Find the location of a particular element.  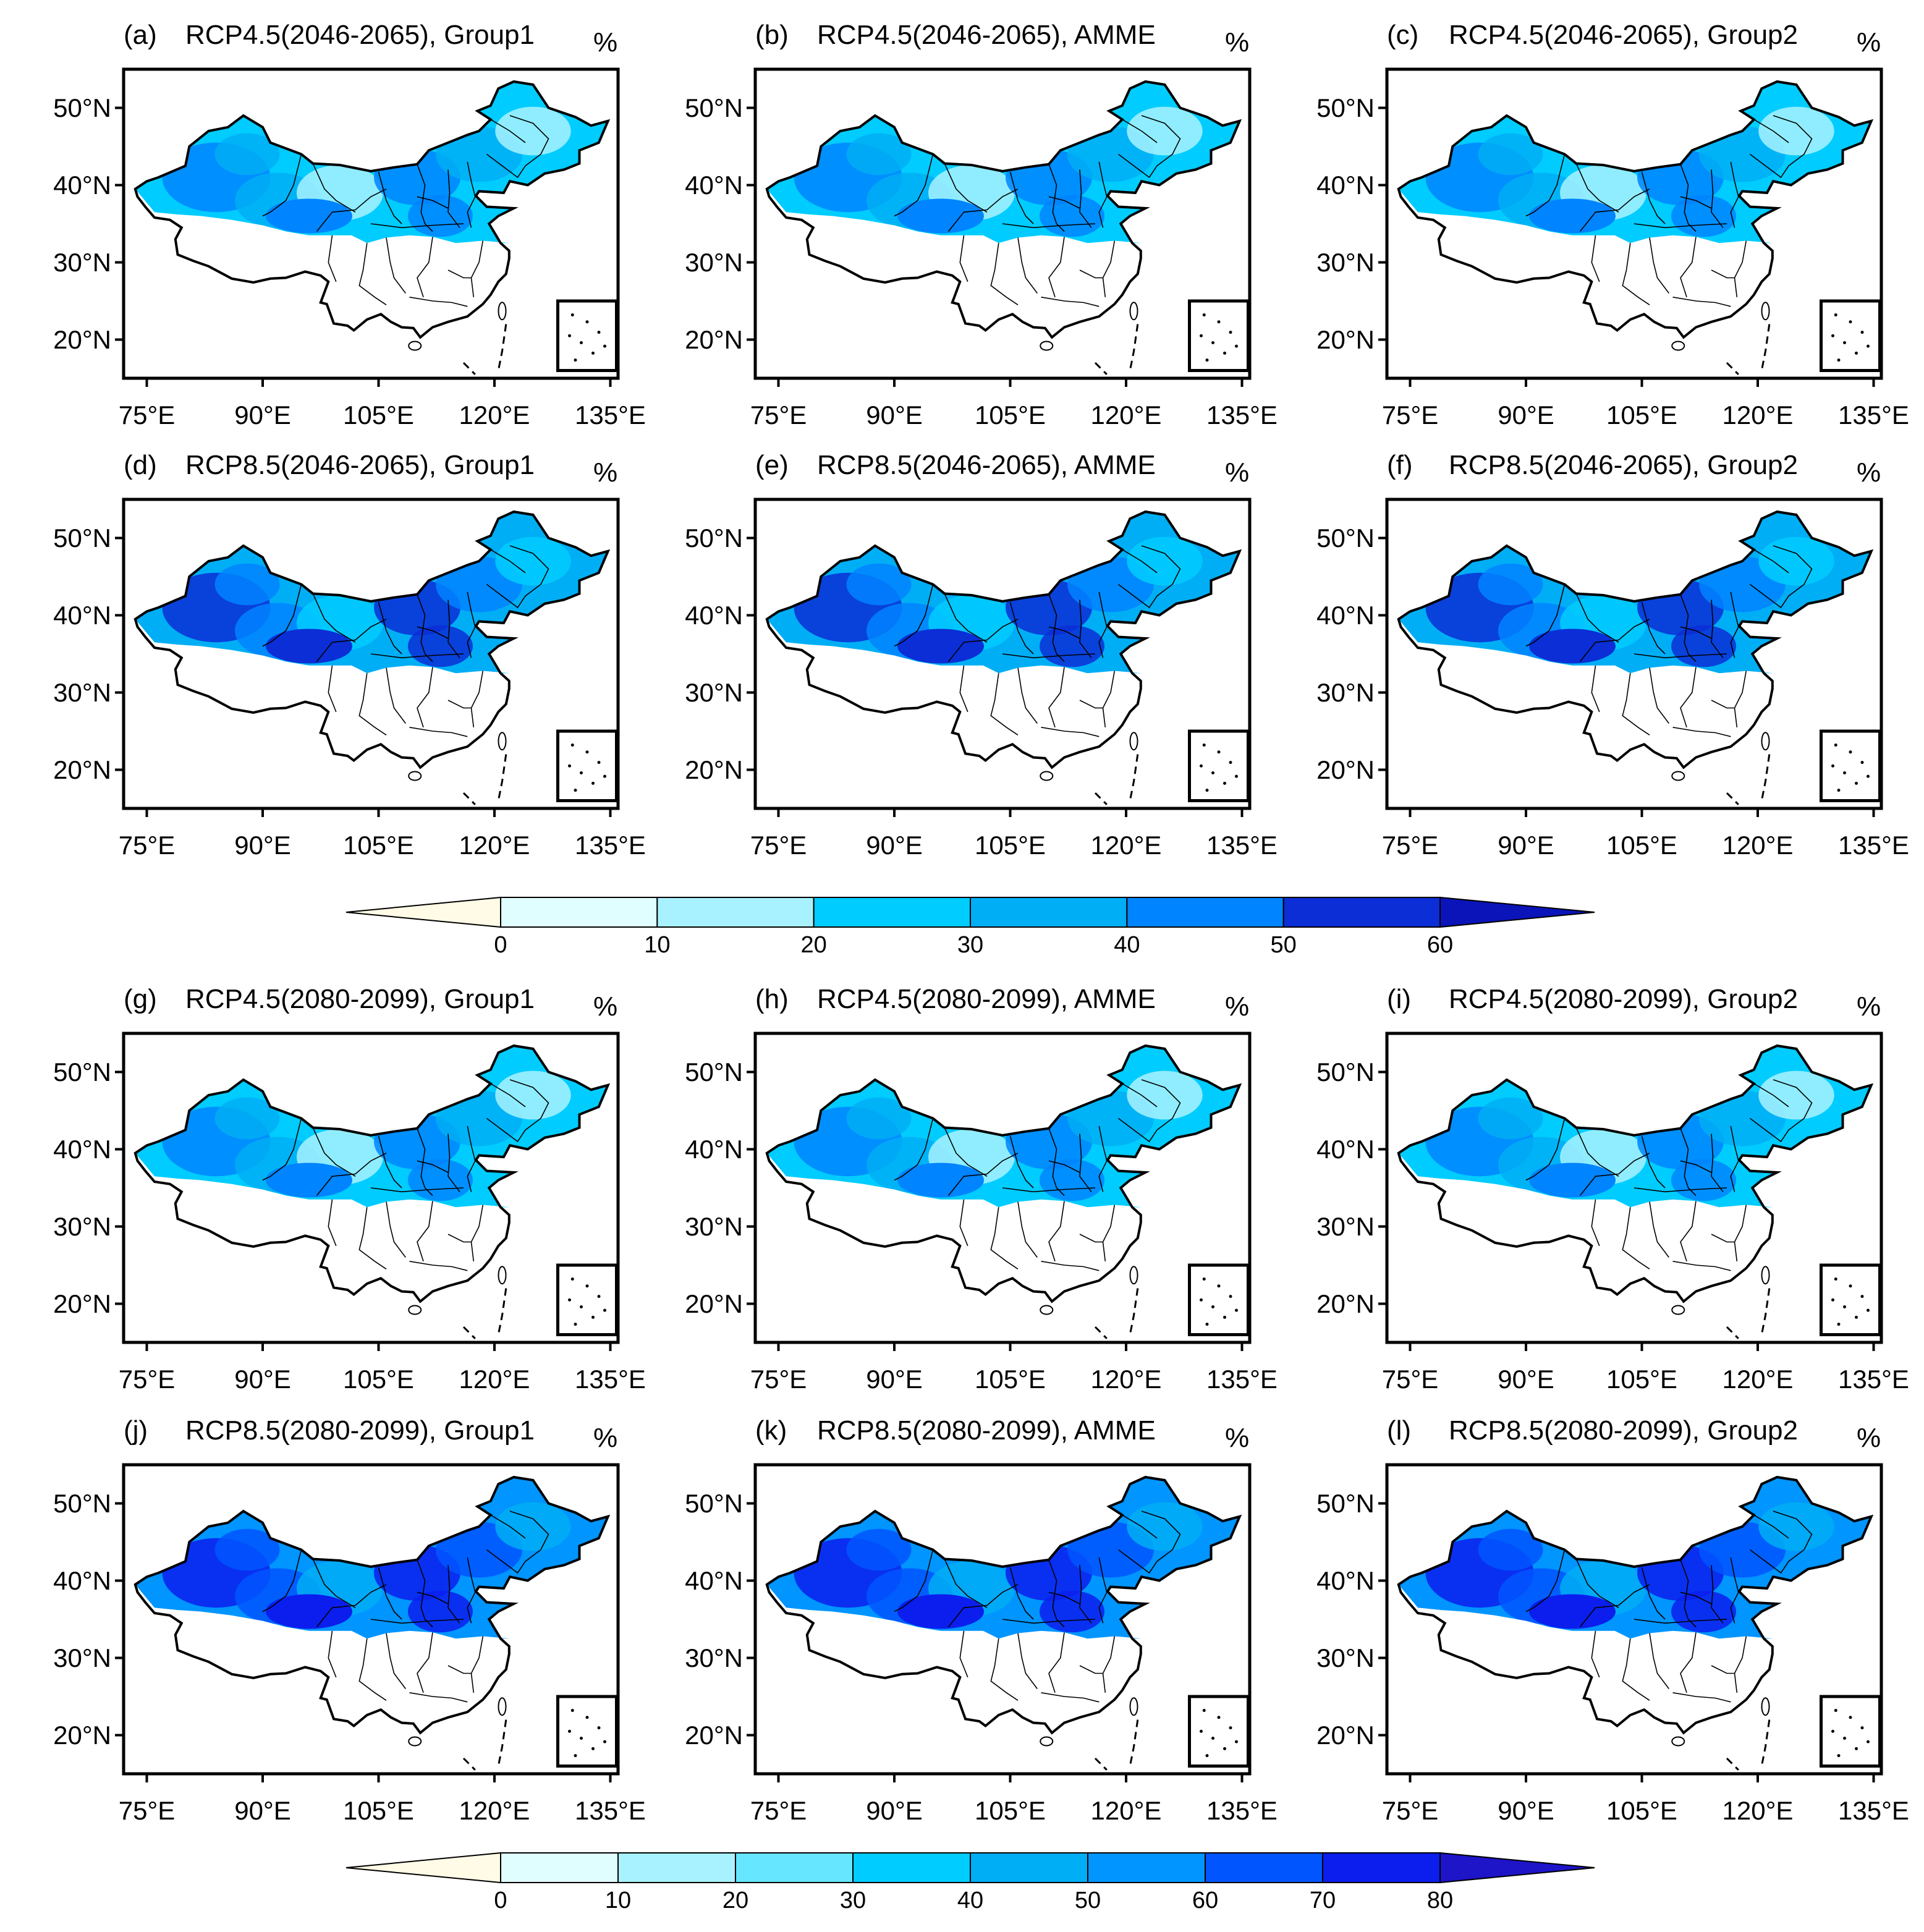

panel-label: (g) is located at coordinates (140, 999).